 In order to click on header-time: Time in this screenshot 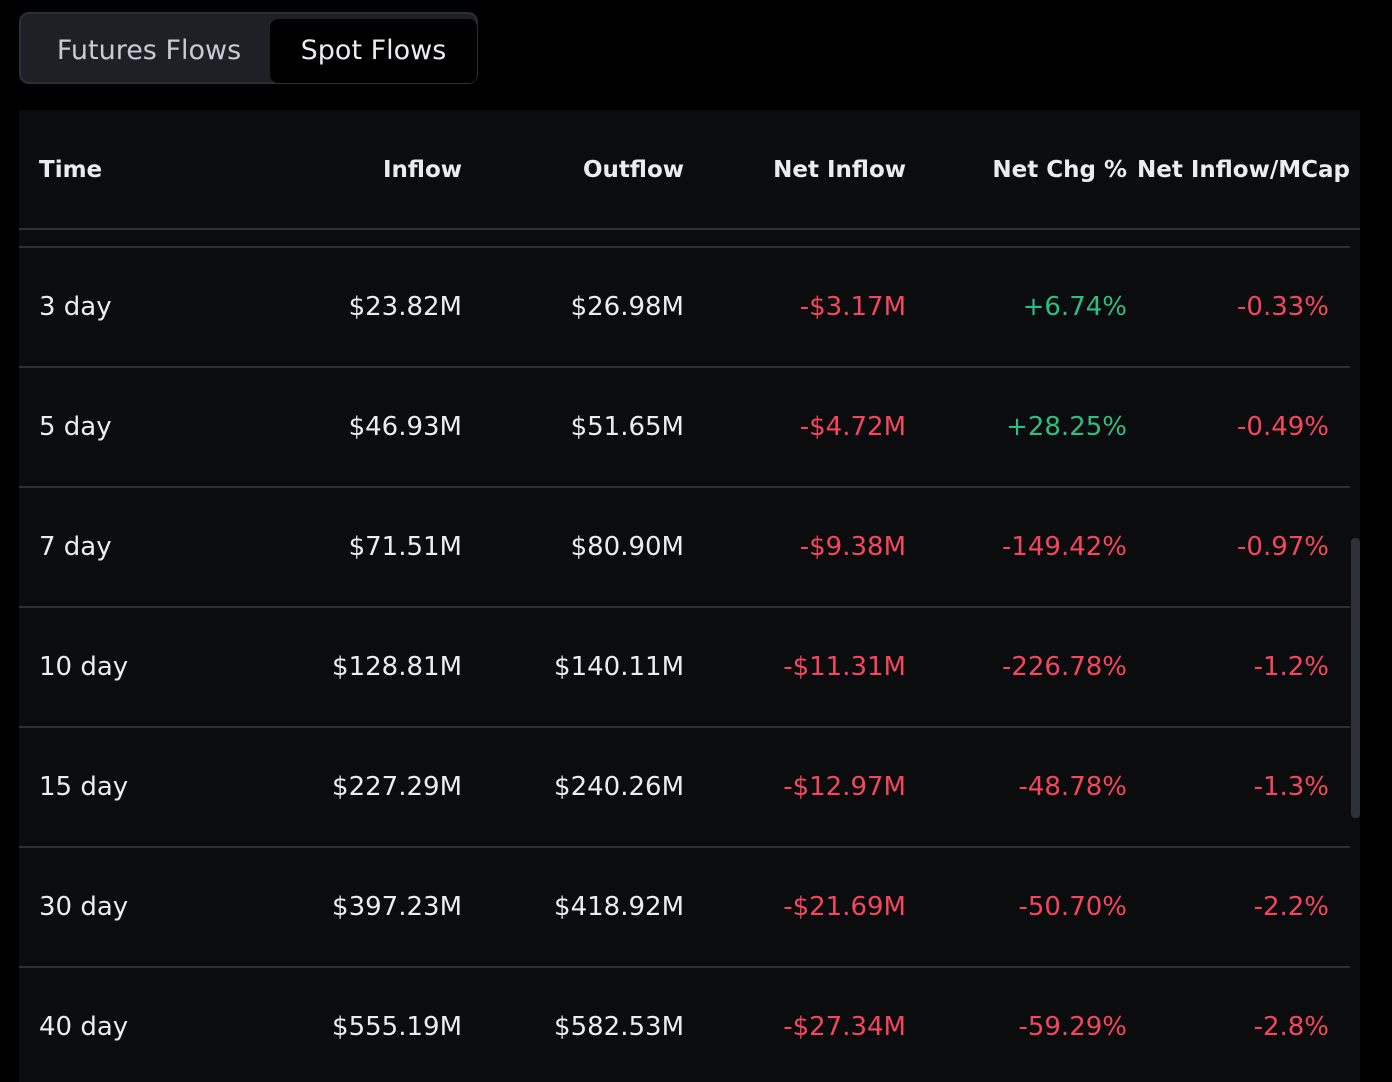, I will do `click(71, 170)`.